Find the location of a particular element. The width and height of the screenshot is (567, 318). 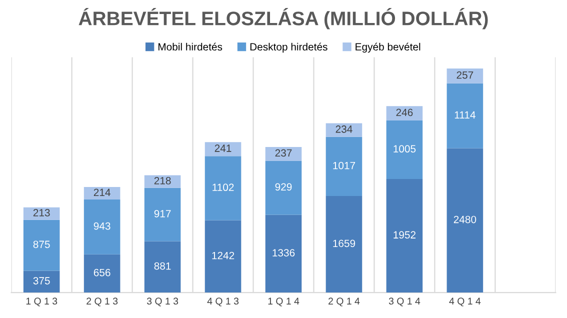

x-tick-label: 4 Q 1 4 is located at coordinates (465, 302).